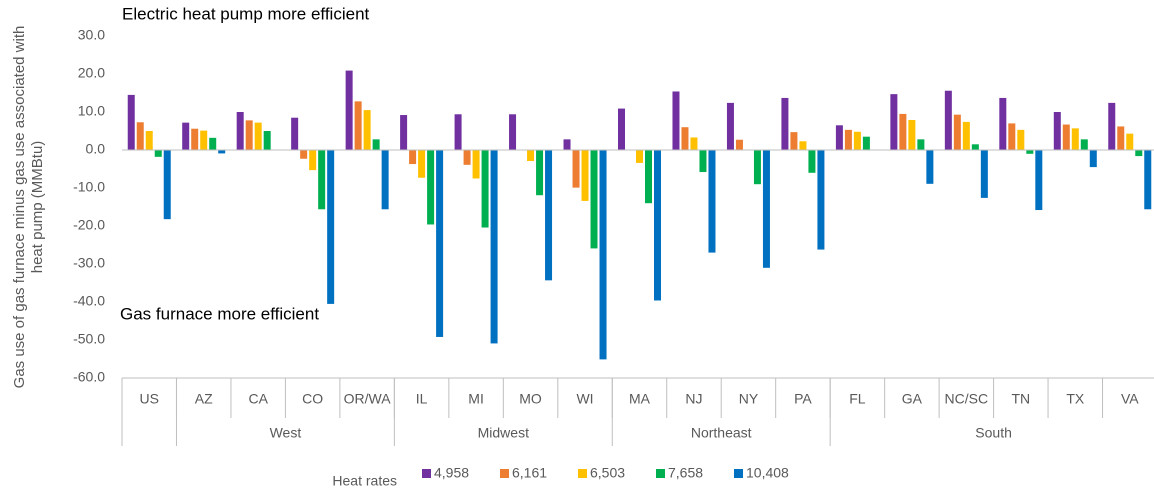 The width and height of the screenshot is (1154, 493). I want to click on x-tick-label: OR/WA, so click(368, 399).